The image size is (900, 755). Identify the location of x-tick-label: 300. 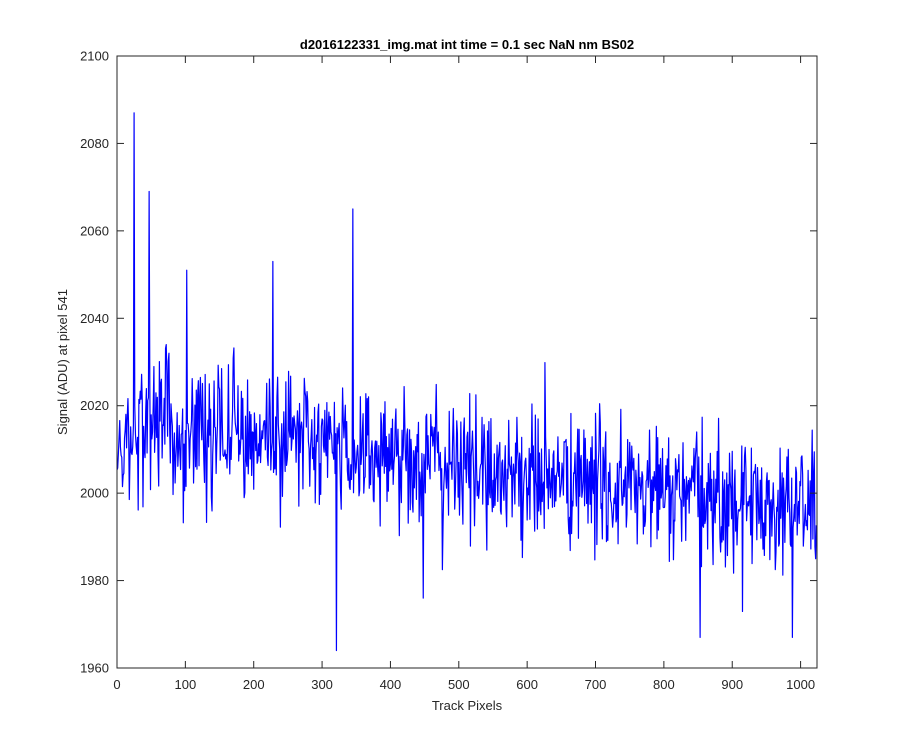
(322, 684).